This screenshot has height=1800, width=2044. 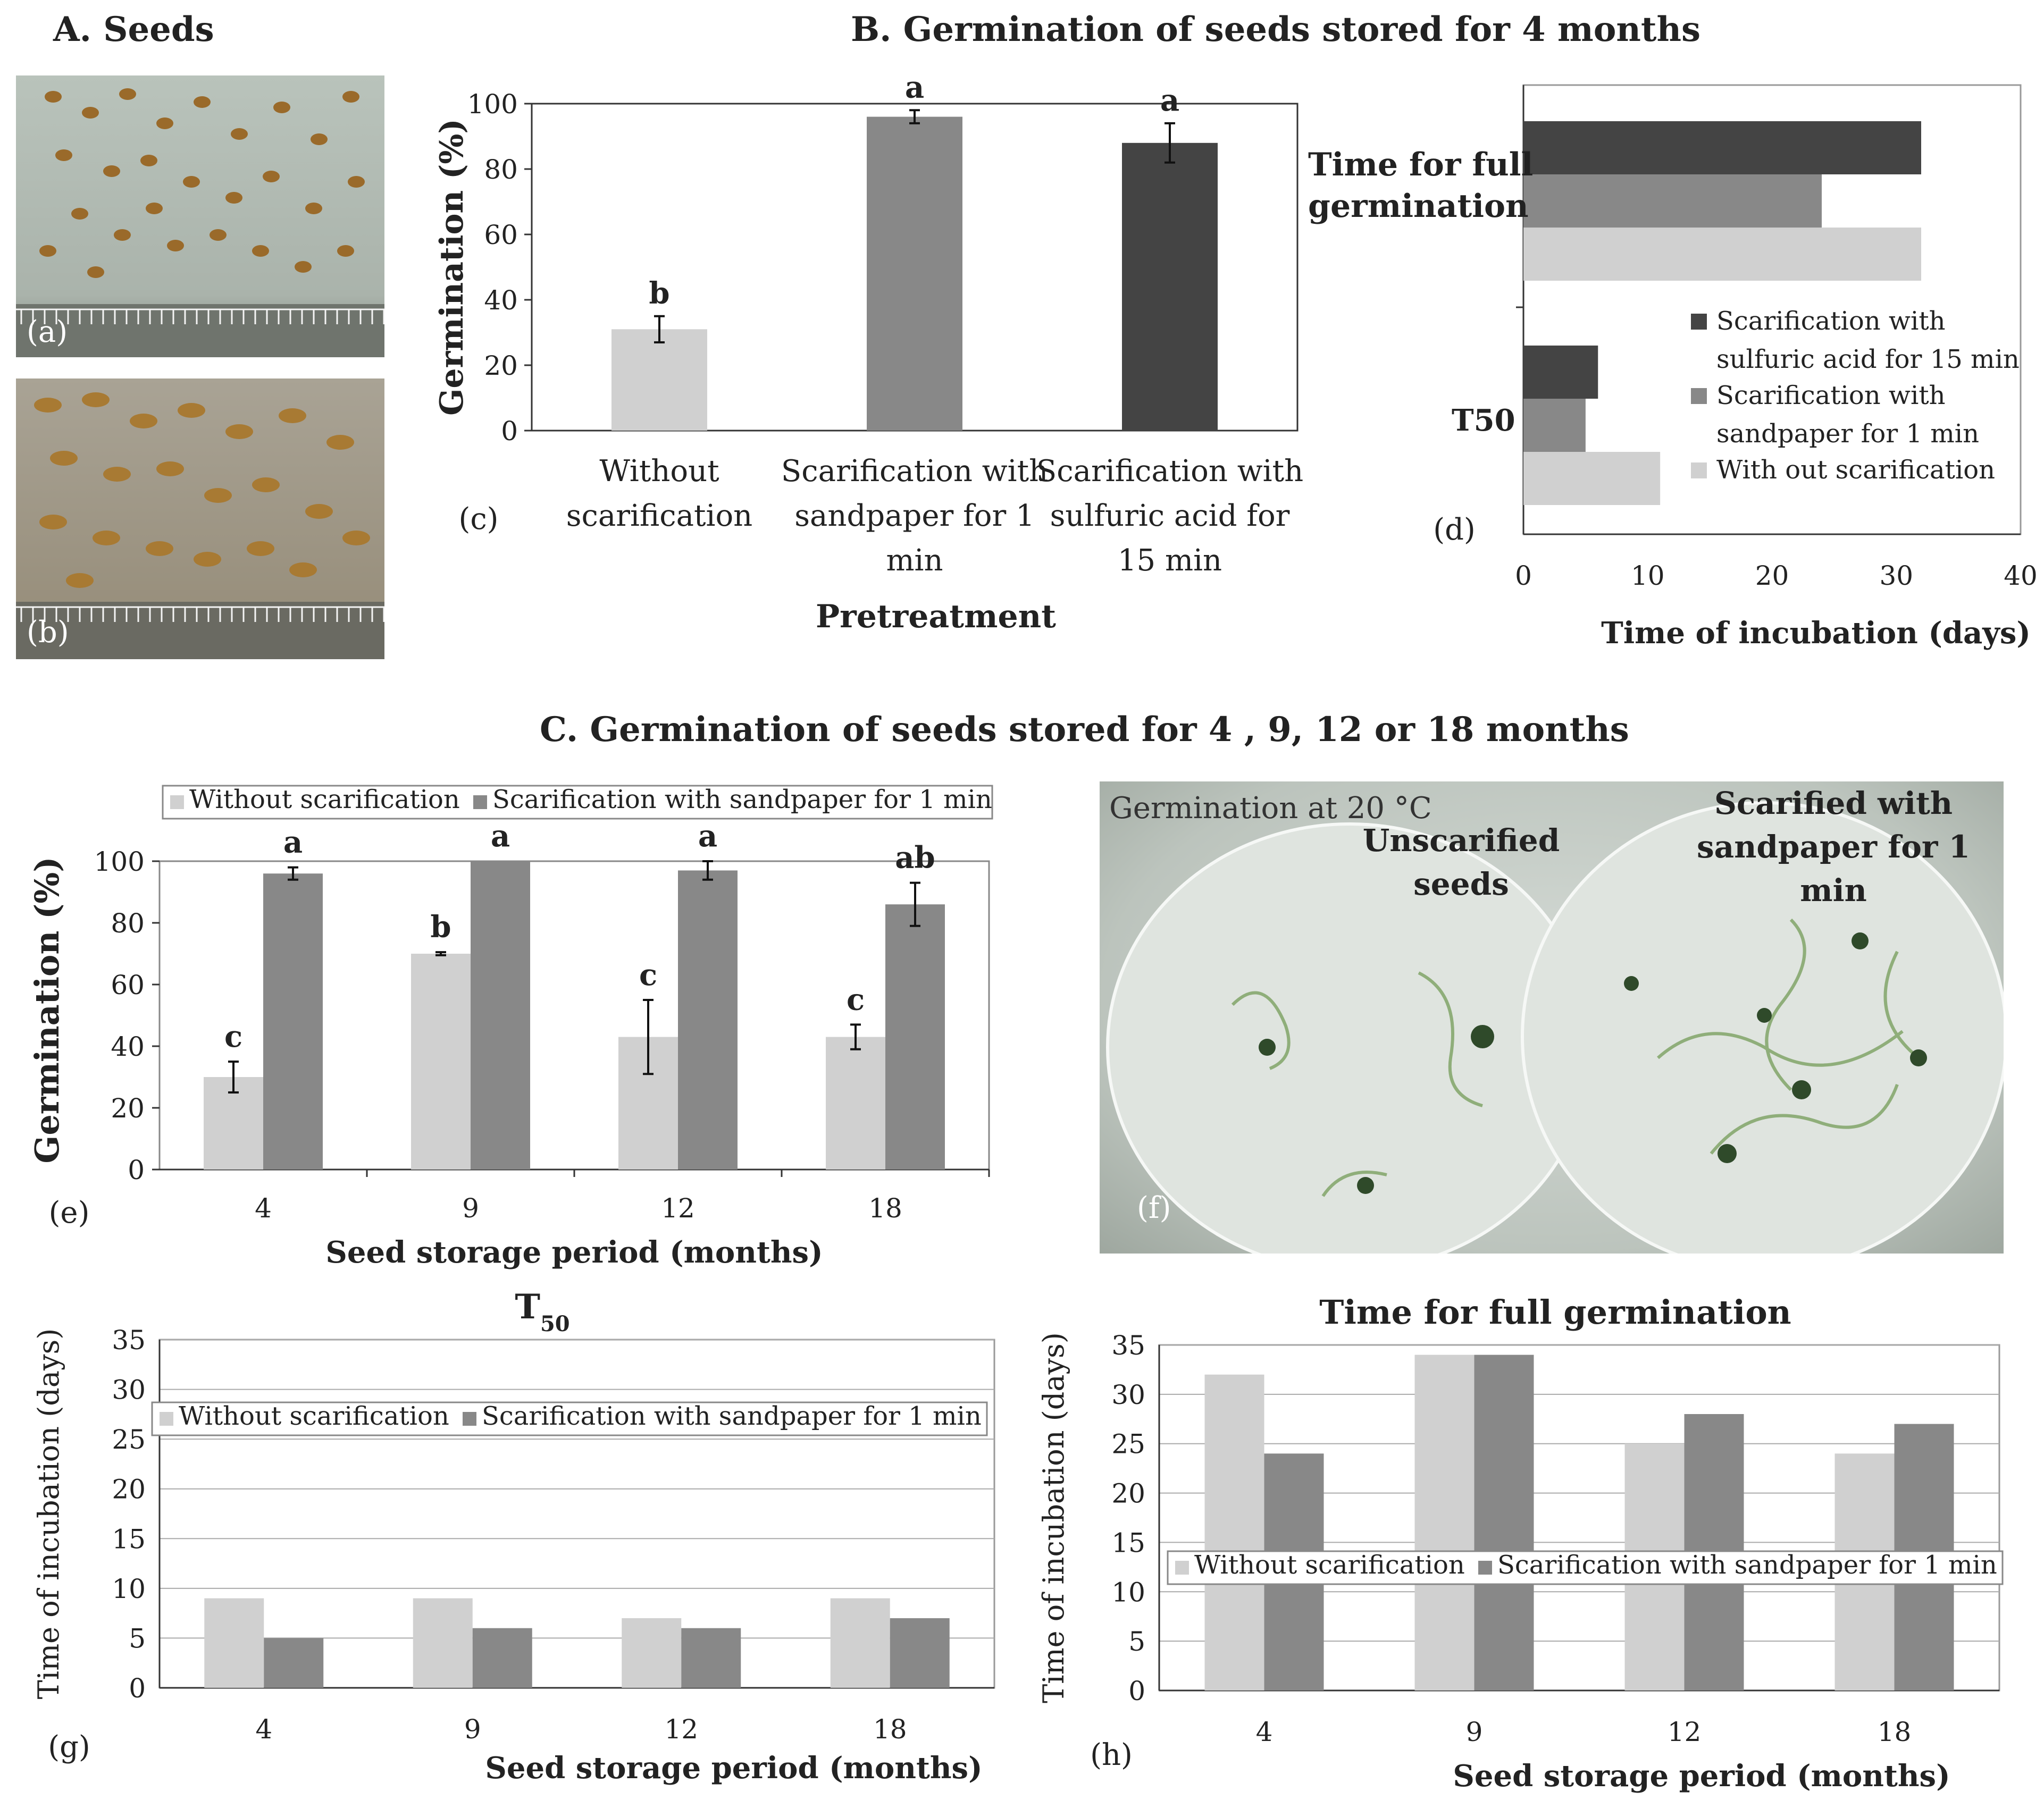 I want to click on photo-f-label: (f), so click(x=1154, y=1208).